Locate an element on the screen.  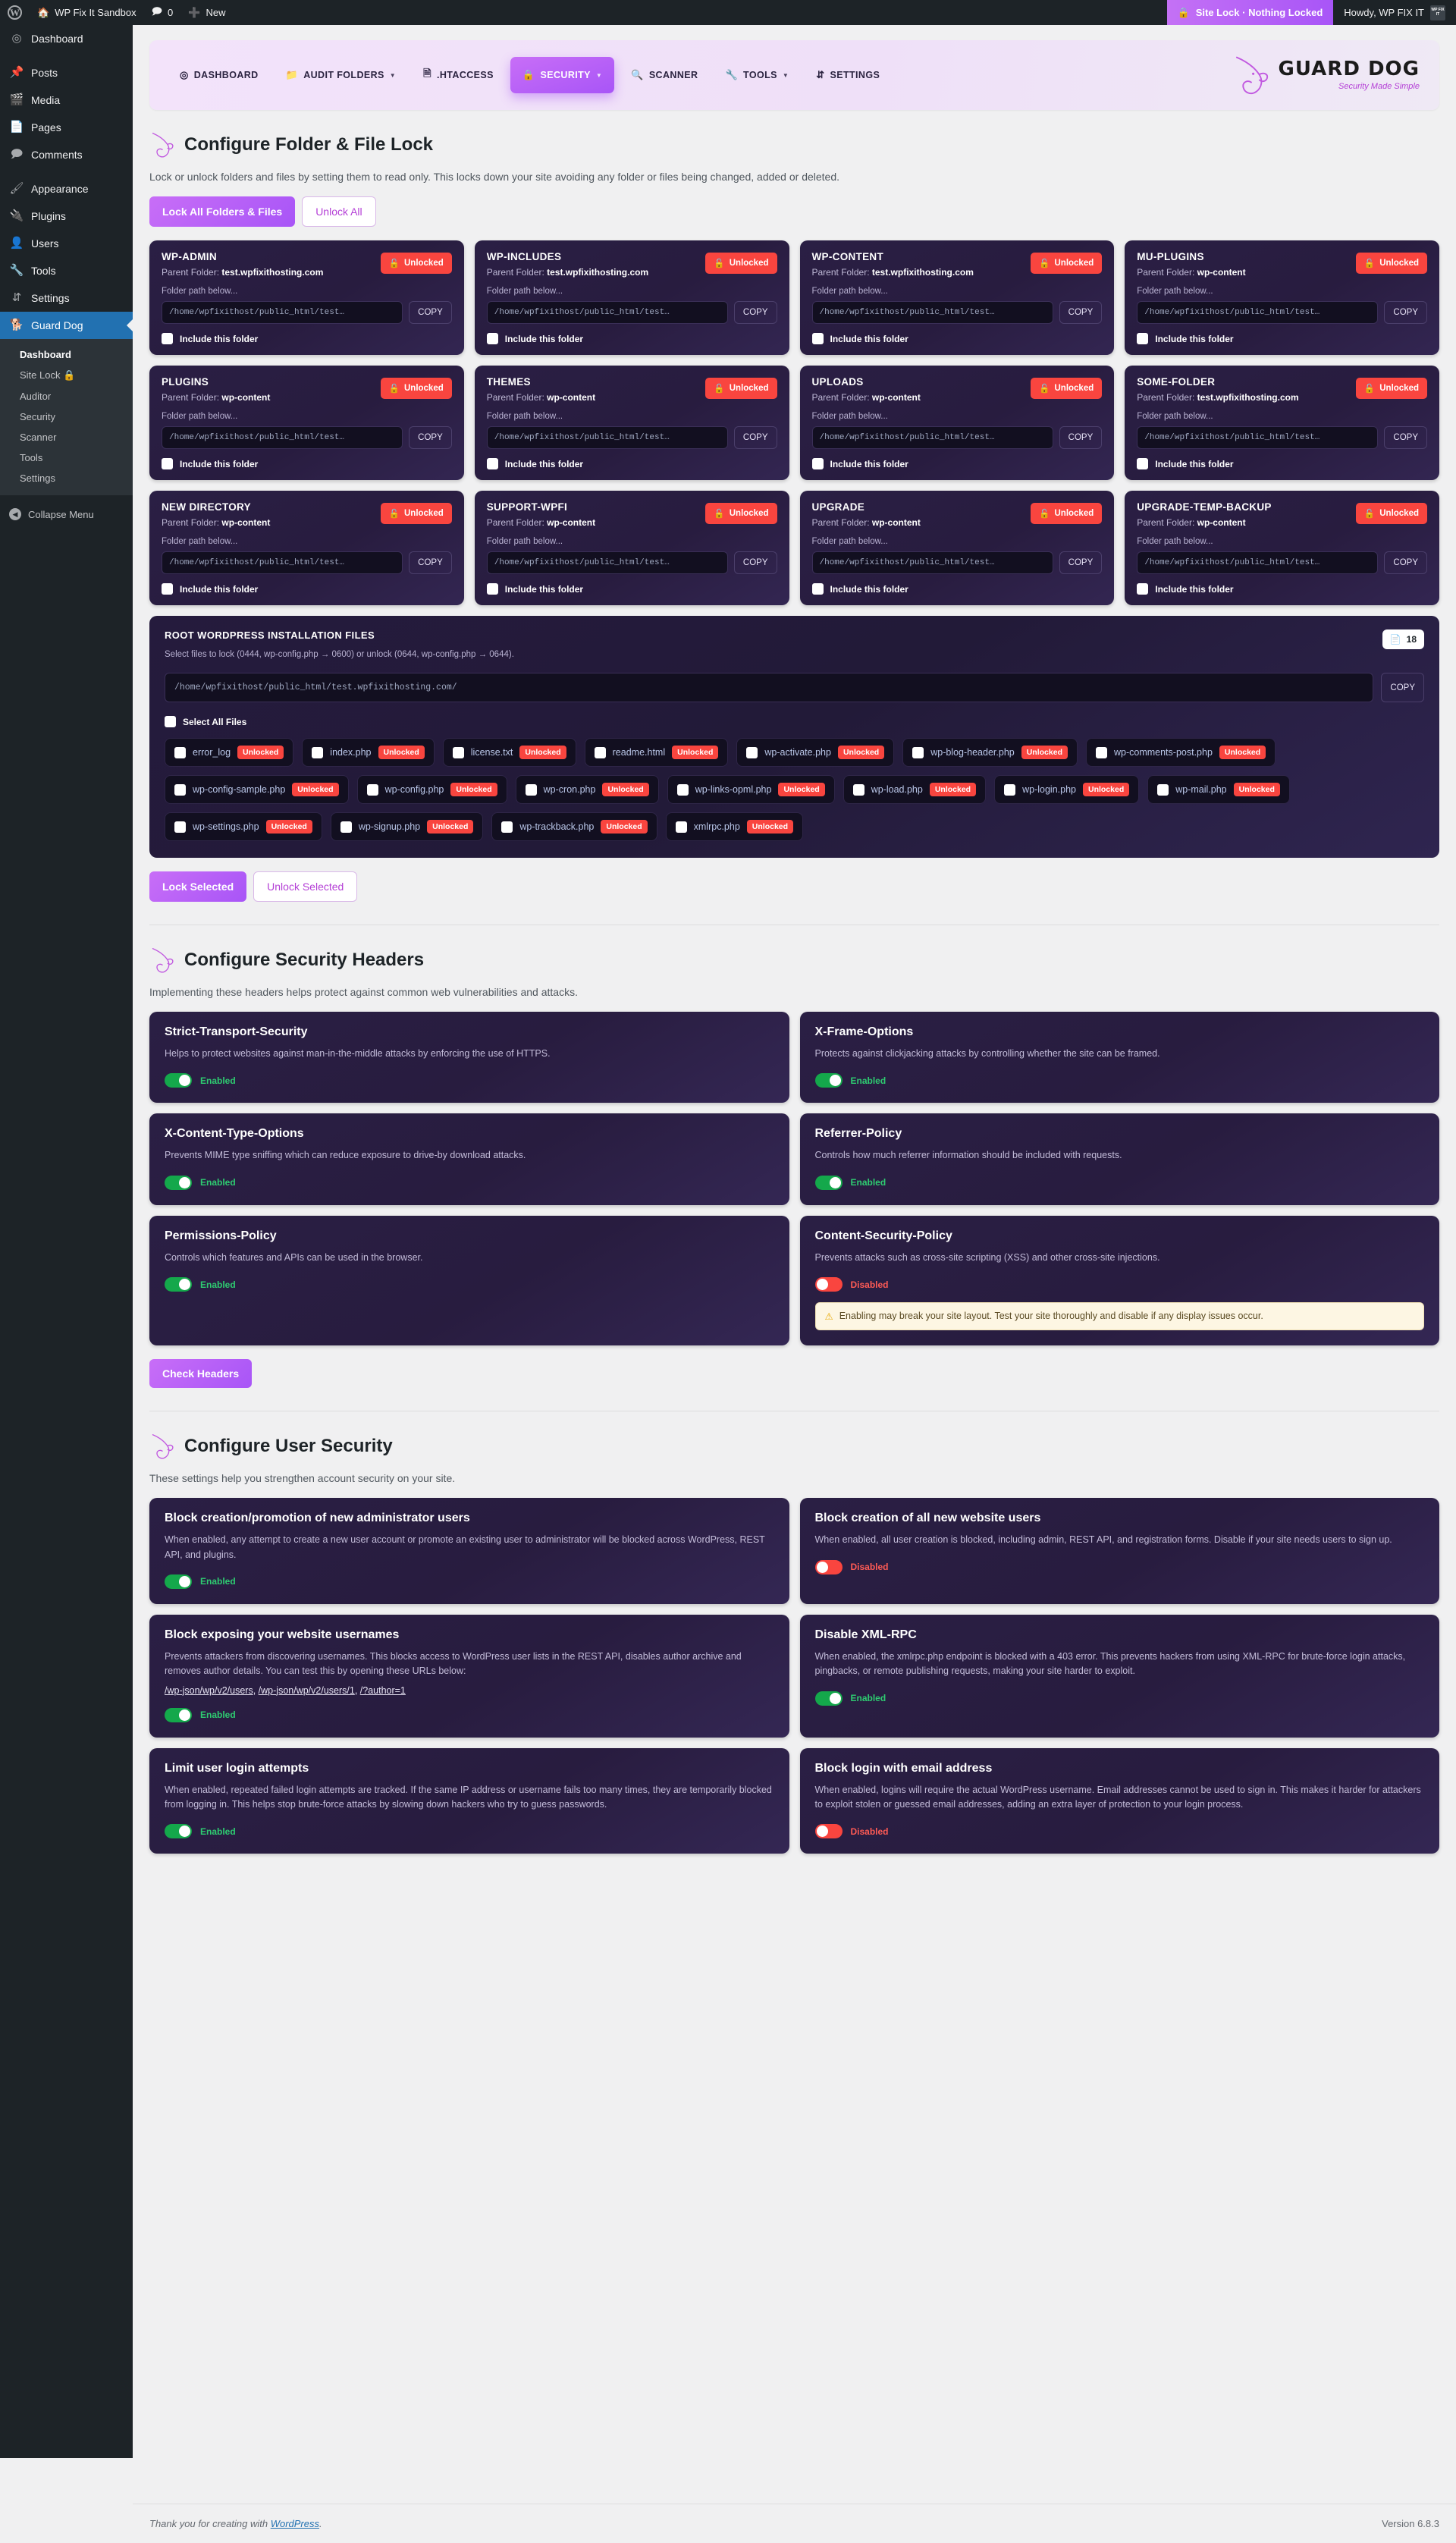
nav-tab-htaccess: 🗎 .HTACCESS is located at coordinates (458, 75).